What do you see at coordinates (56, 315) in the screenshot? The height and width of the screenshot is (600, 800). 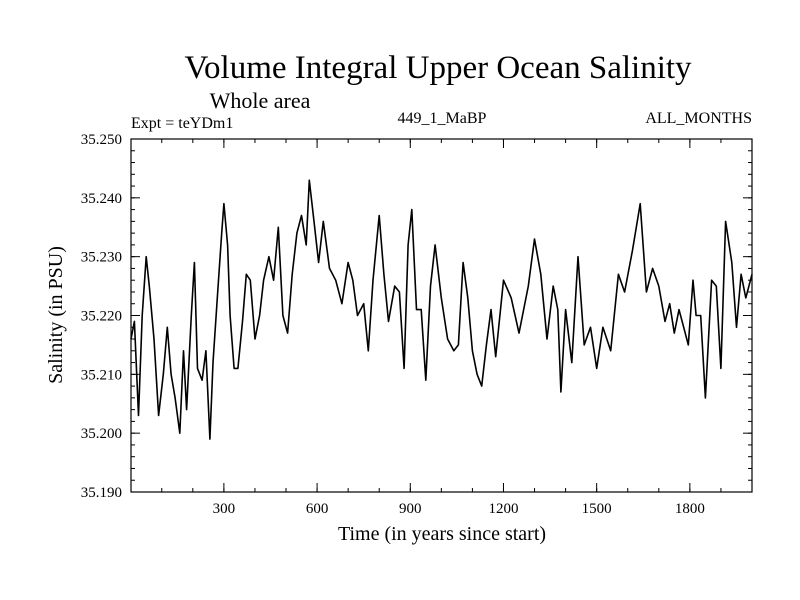 I see `y-axis-label: Salinity (in PSU)` at bounding box center [56, 315].